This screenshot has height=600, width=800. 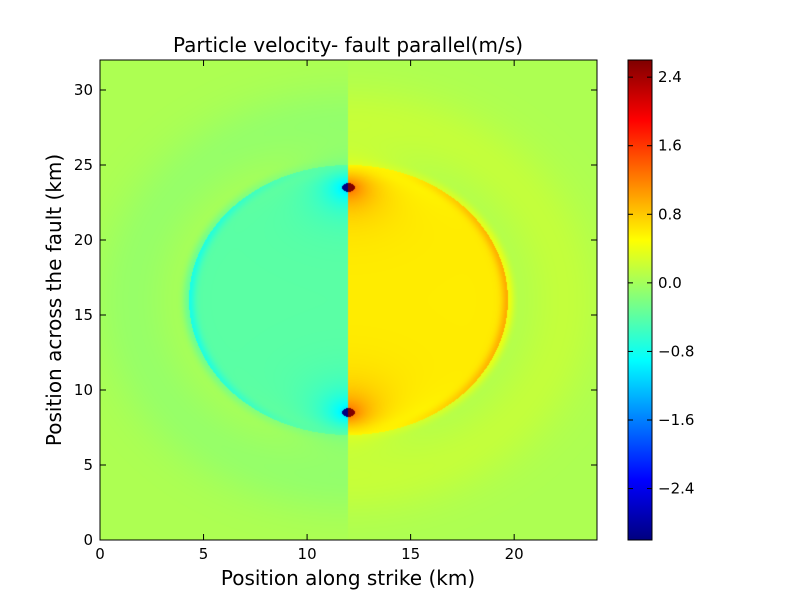 I want to click on colorbar-tick-label: 1.6, so click(x=670, y=146).